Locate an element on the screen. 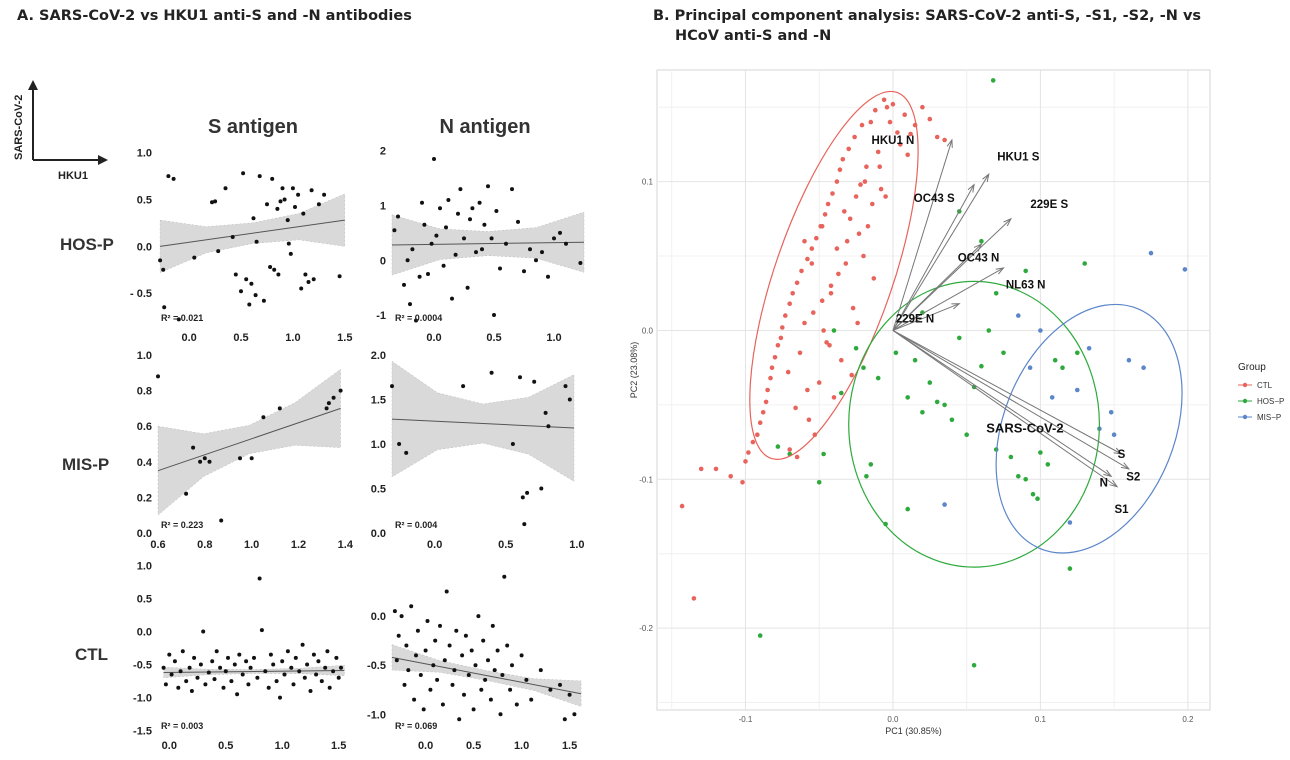  y-tick-label: 2 is located at coordinates (383, 152).